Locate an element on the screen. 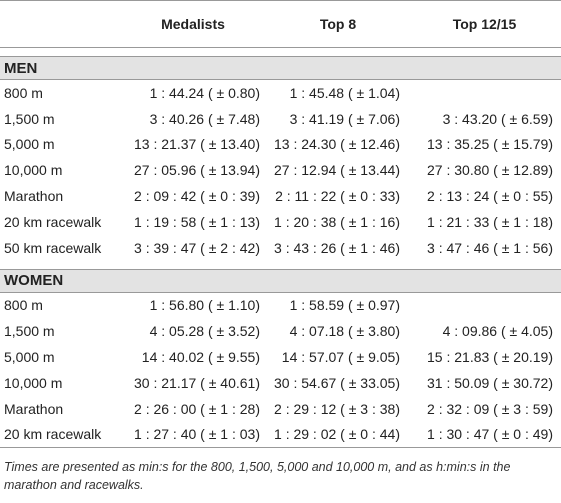 The height and width of the screenshot is (503, 561). section-row: WOMEN is located at coordinates (280, 280).